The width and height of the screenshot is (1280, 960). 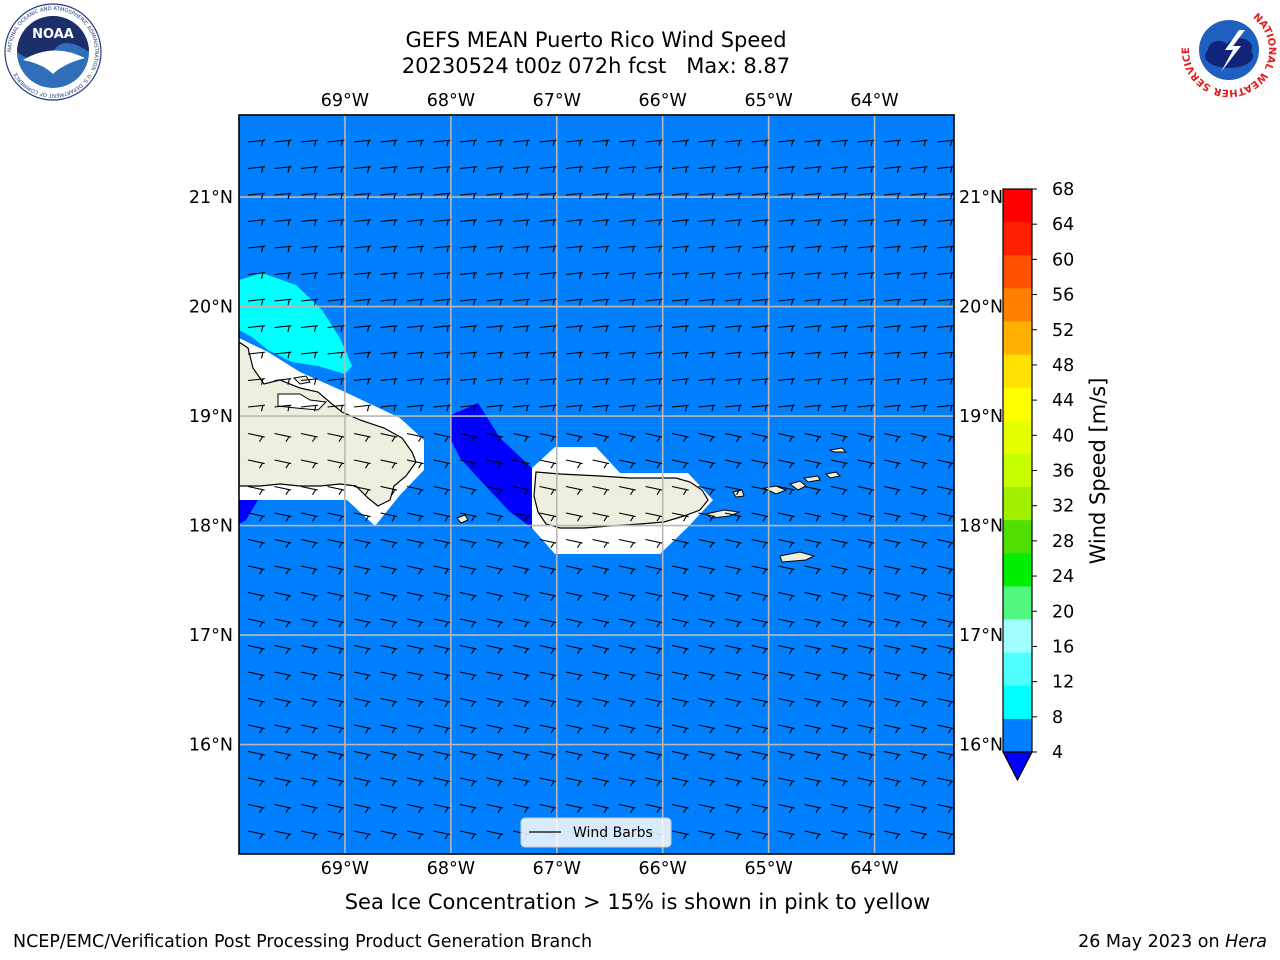 I want to click on colorbar-tick-label-4: 52, so click(x=1063, y=331).